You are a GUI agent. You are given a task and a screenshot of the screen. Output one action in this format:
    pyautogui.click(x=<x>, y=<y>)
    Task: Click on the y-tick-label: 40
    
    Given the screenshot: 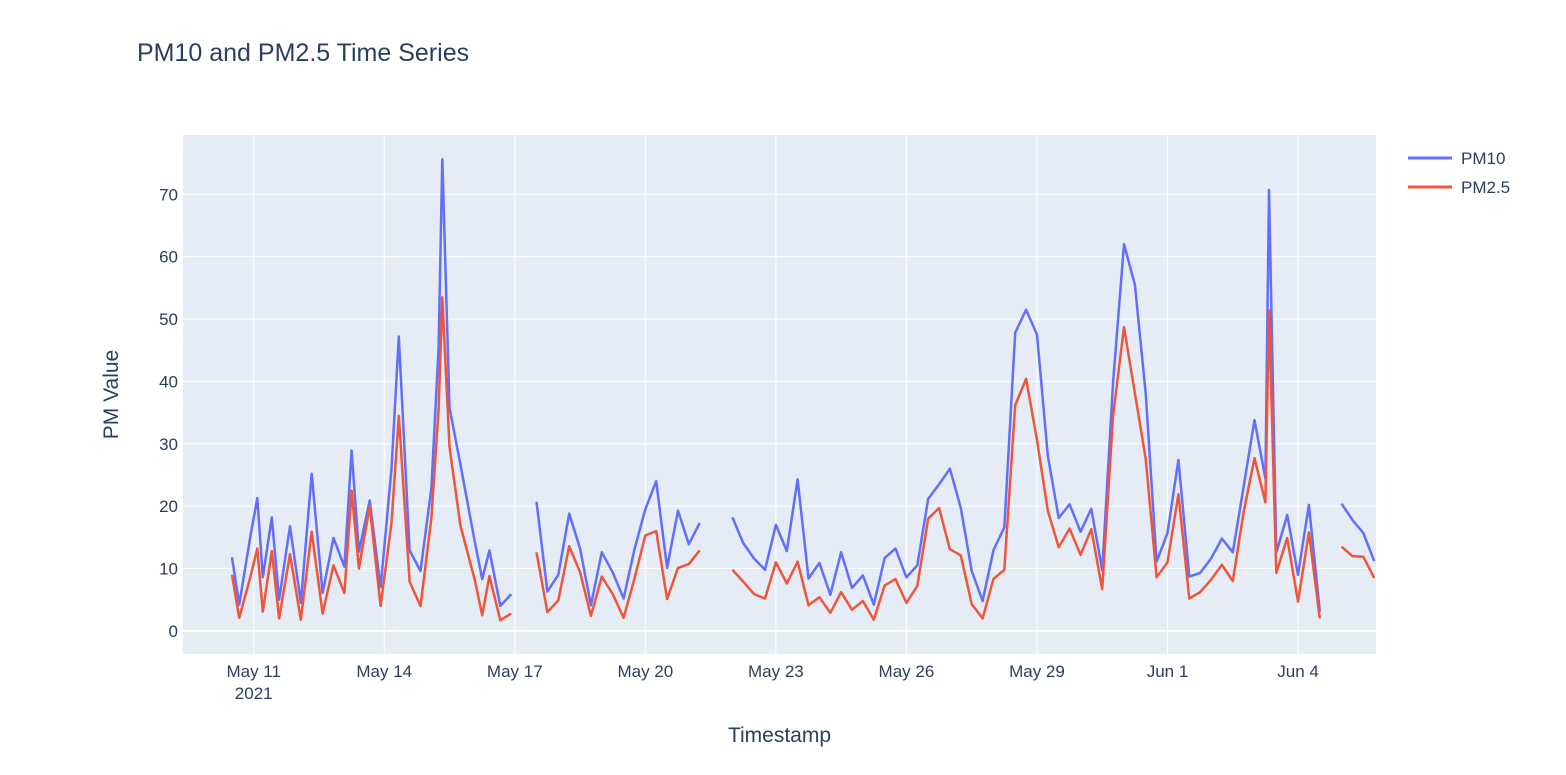 What is the action you would take?
    pyautogui.click(x=168, y=381)
    